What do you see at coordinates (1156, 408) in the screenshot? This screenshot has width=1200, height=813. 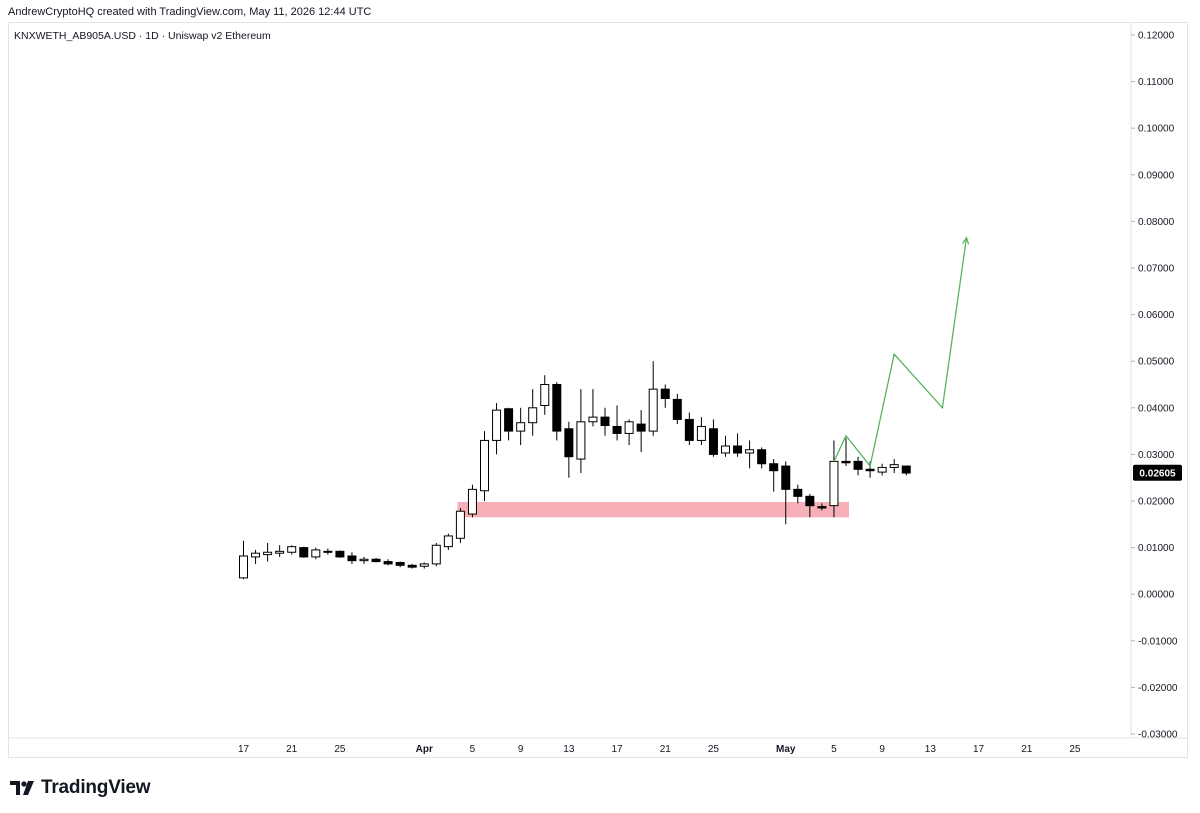 I see `price-tick-label: 0.04000` at bounding box center [1156, 408].